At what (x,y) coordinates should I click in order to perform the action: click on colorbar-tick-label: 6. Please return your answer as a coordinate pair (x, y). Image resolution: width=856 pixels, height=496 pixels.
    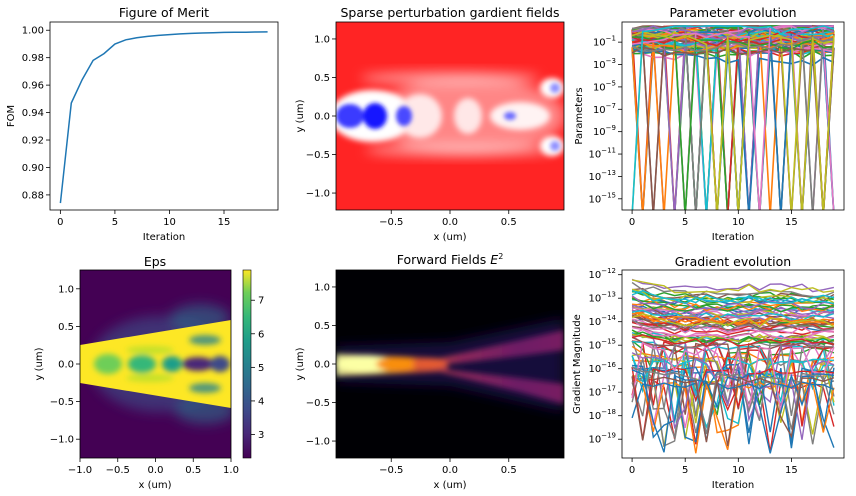
    Looking at the image, I should click on (261, 334).